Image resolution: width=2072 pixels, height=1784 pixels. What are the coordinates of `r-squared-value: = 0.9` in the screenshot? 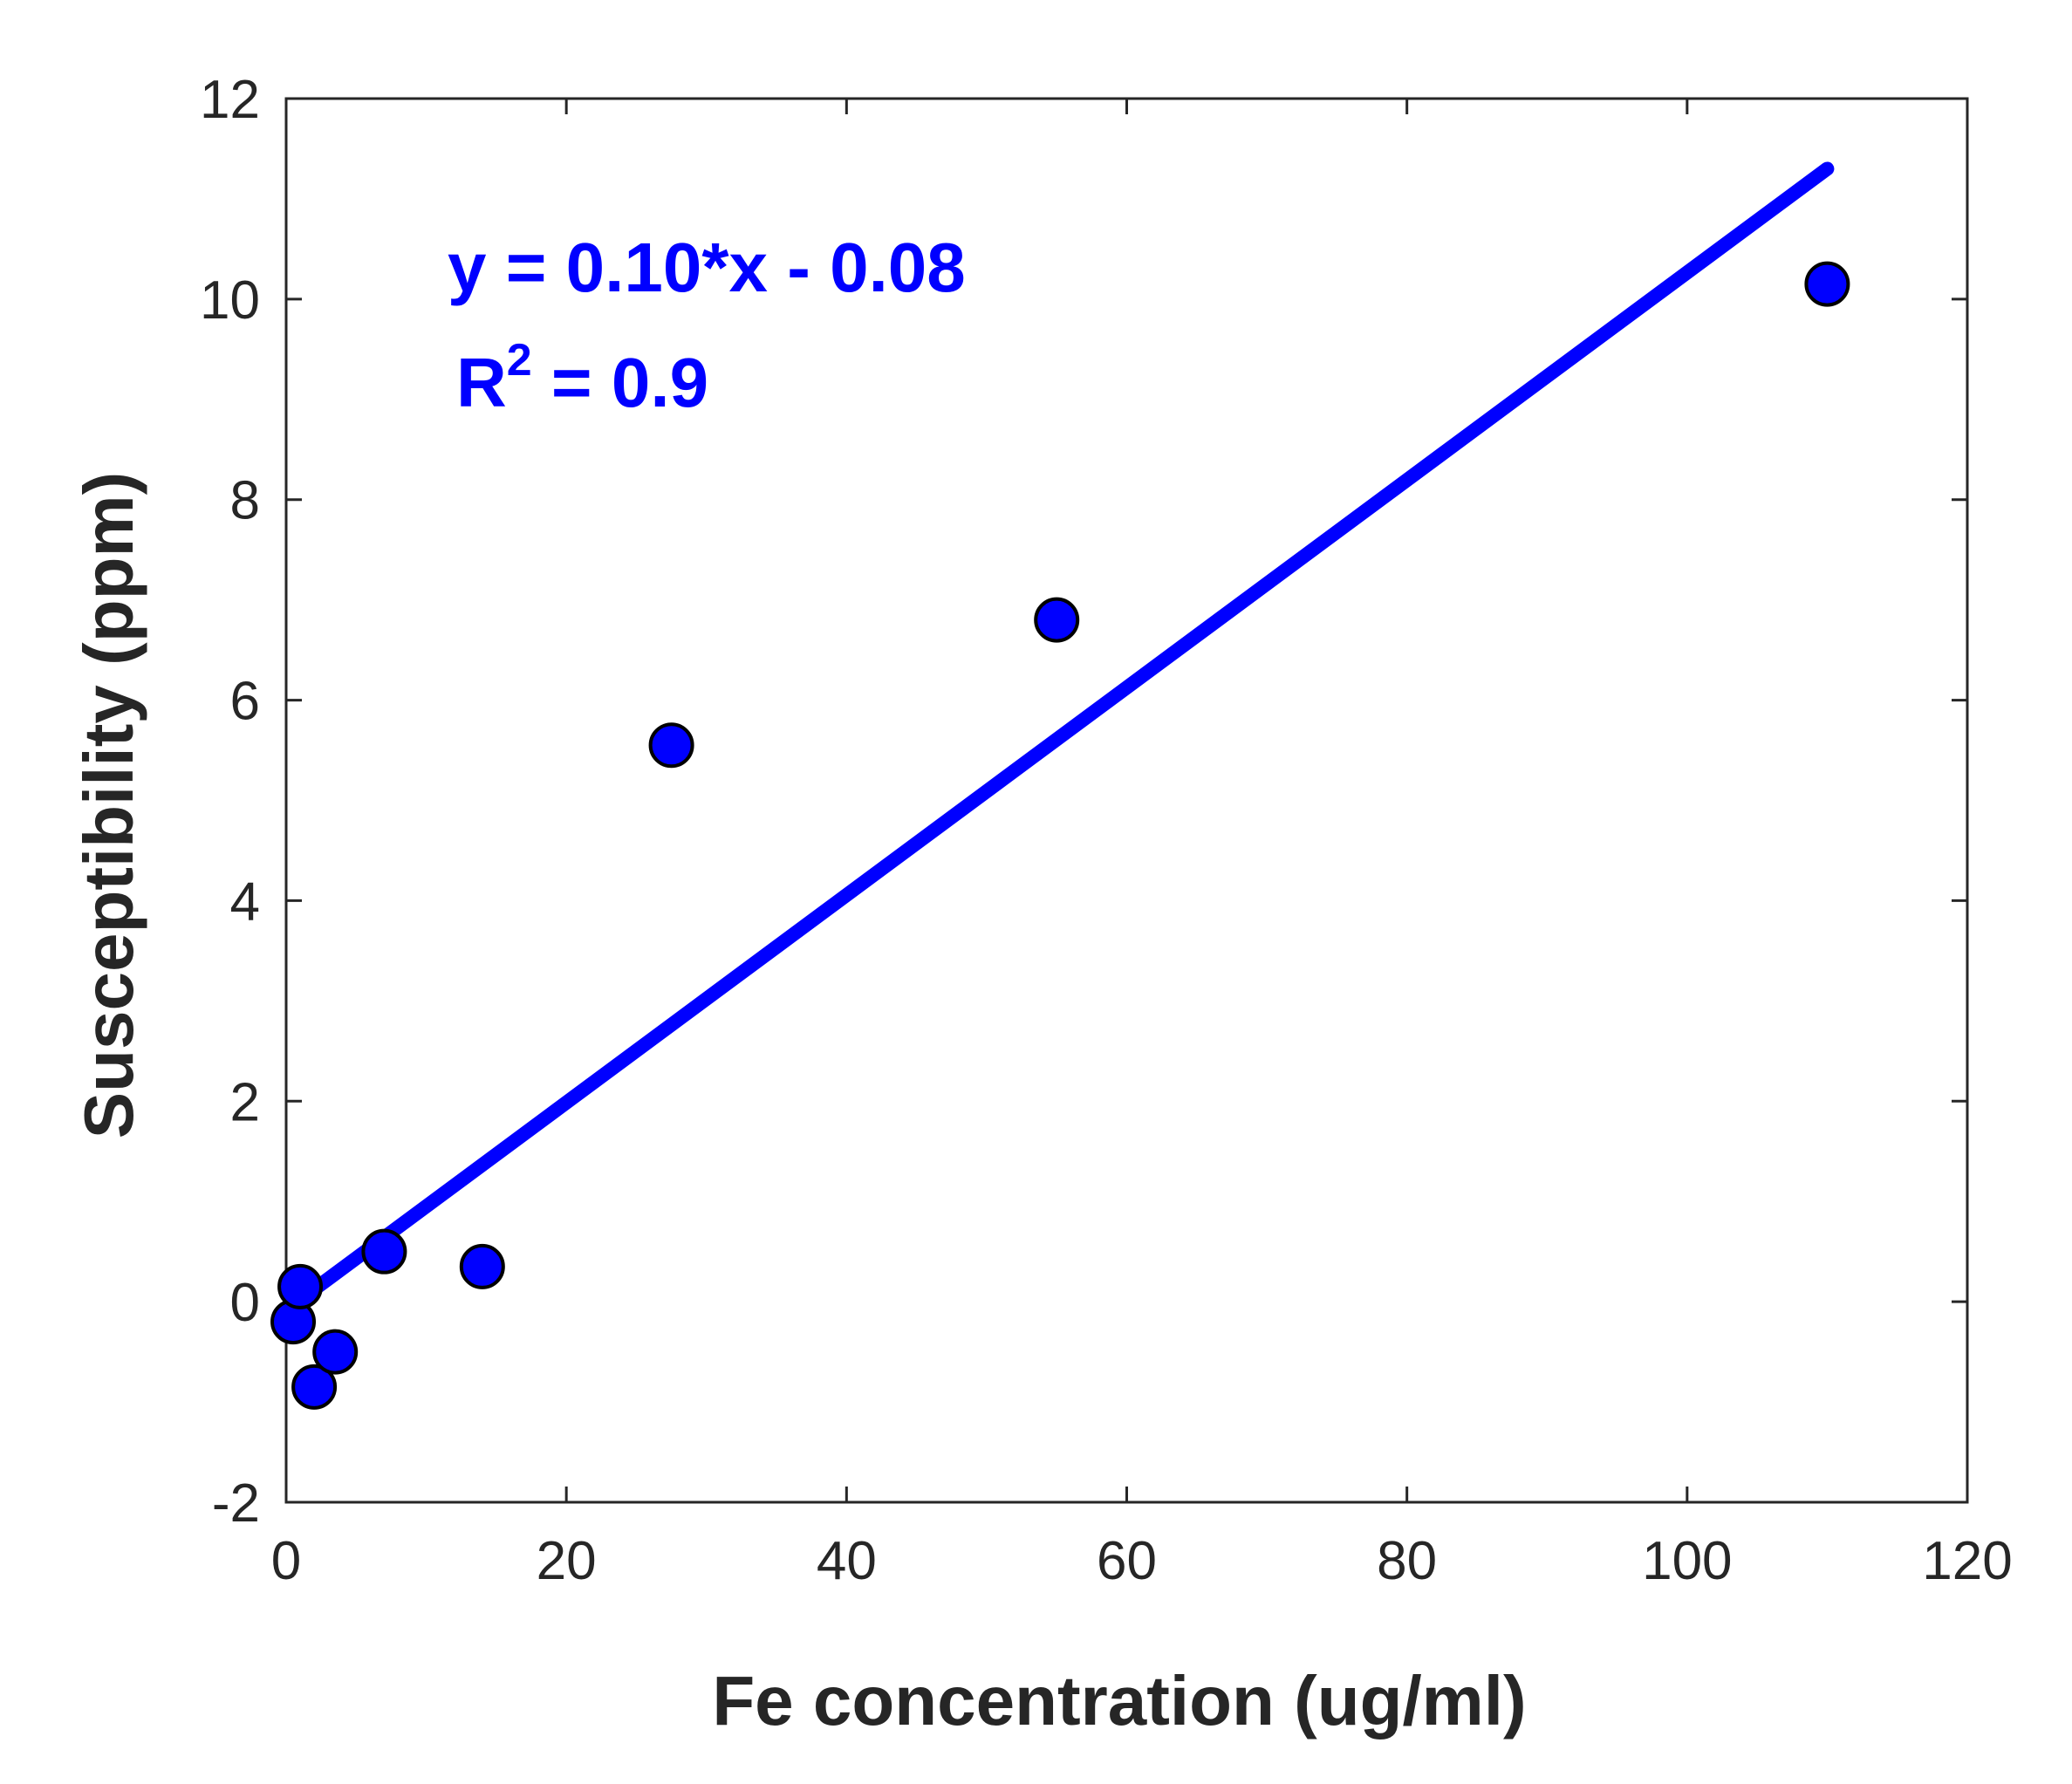 It's located at (620, 382).